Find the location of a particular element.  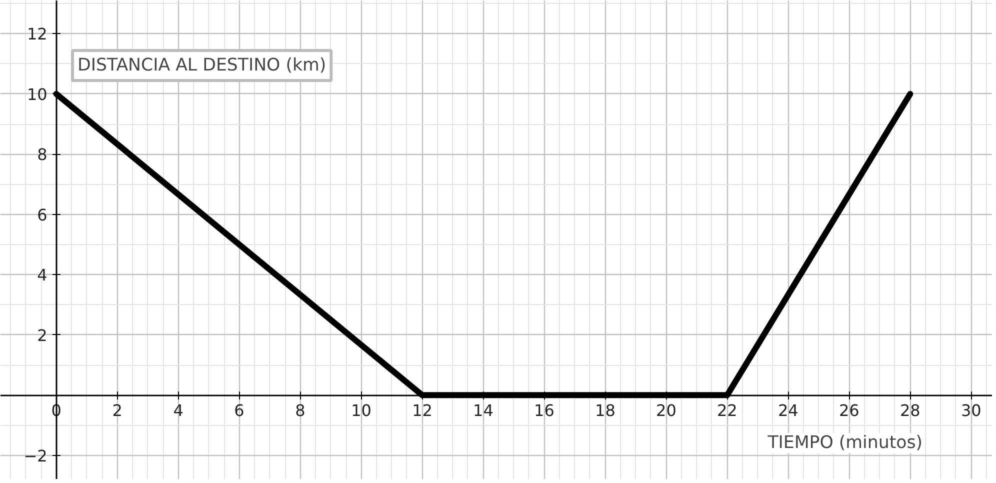

x-tick-label: 12 is located at coordinates (422, 410).